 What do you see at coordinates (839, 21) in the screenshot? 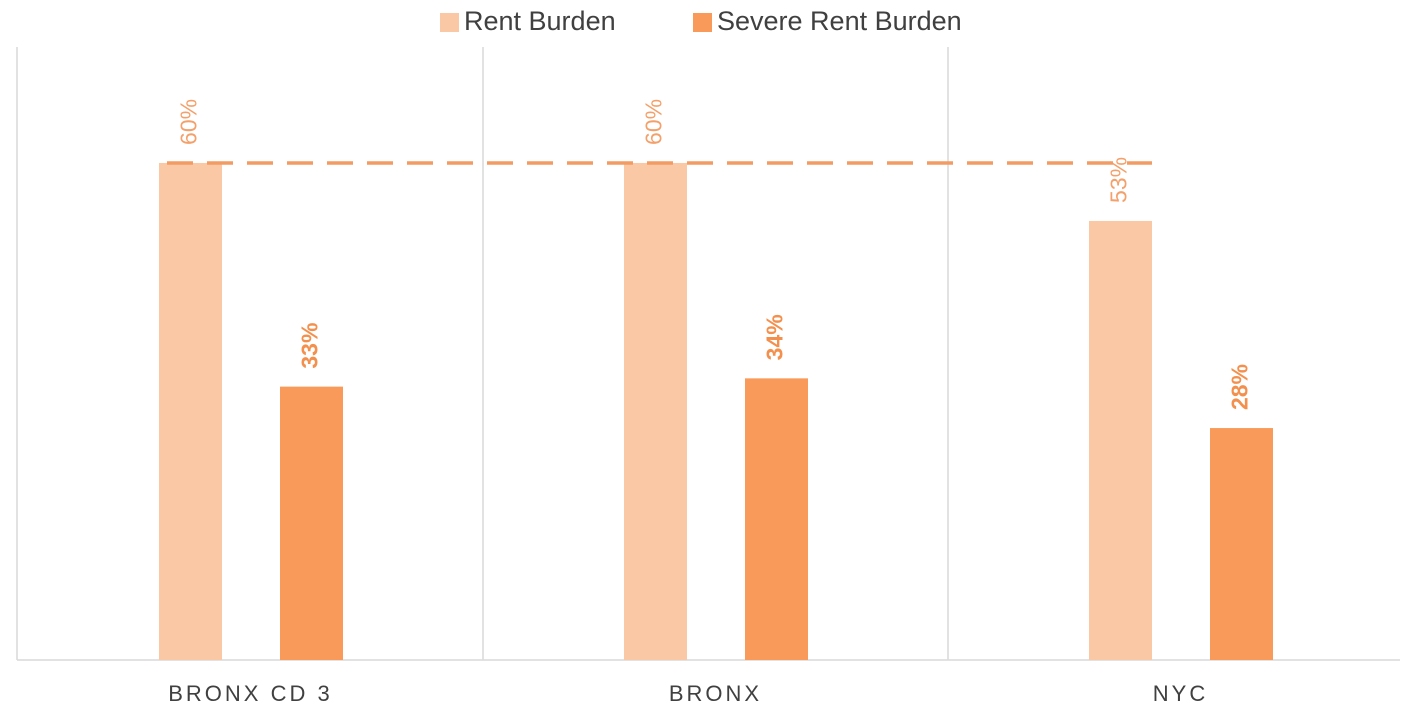
I see `legend-label: Severe Rent Burden` at bounding box center [839, 21].